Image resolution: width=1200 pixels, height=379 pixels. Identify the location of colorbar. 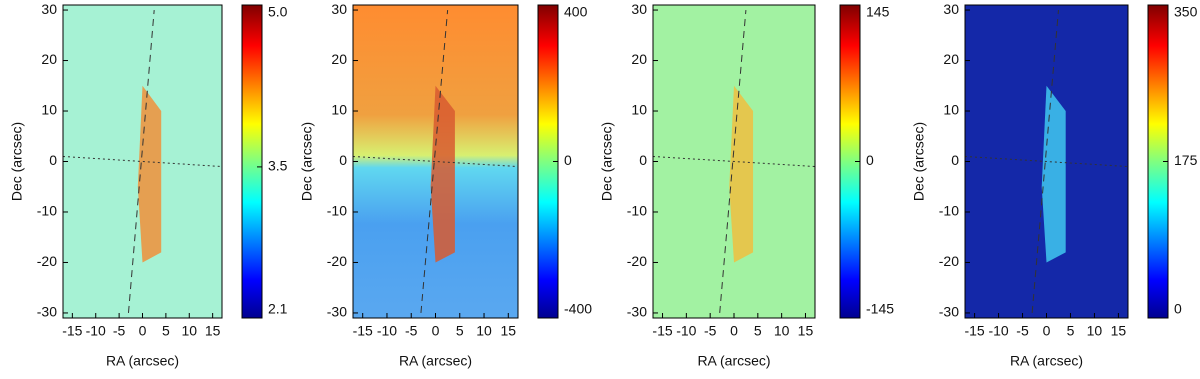
(252, 161).